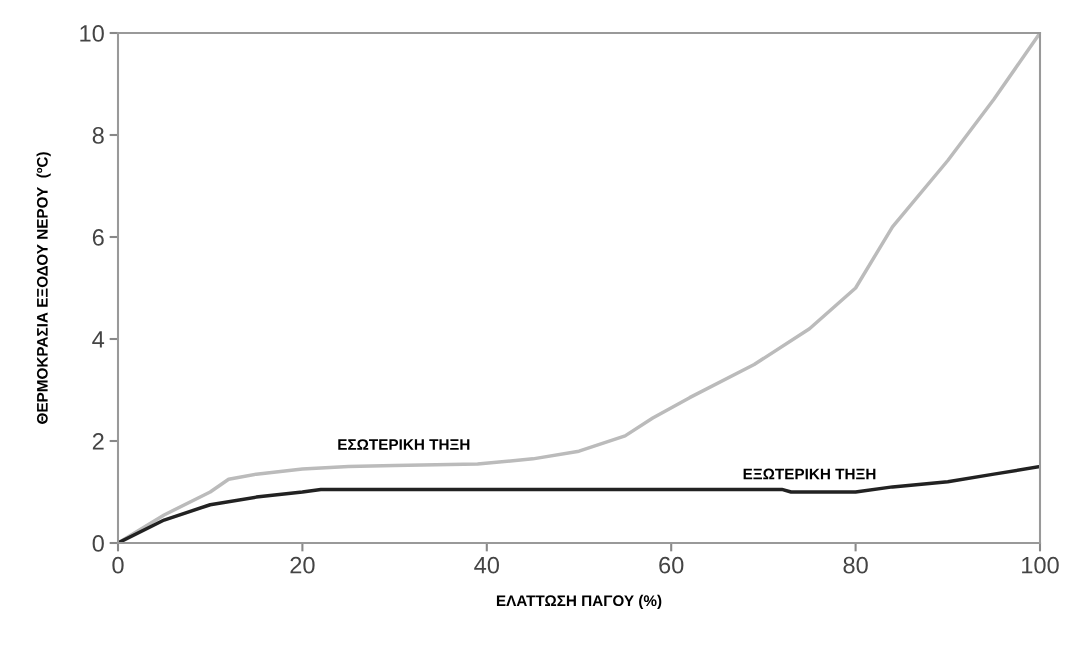 Image resolution: width=1066 pixels, height=646 pixels. What do you see at coordinates (809, 474) in the screenshot?
I see `series-label: ΕΞΩΤΕΡΙΚΗ ΤΗΞΗ` at bounding box center [809, 474].